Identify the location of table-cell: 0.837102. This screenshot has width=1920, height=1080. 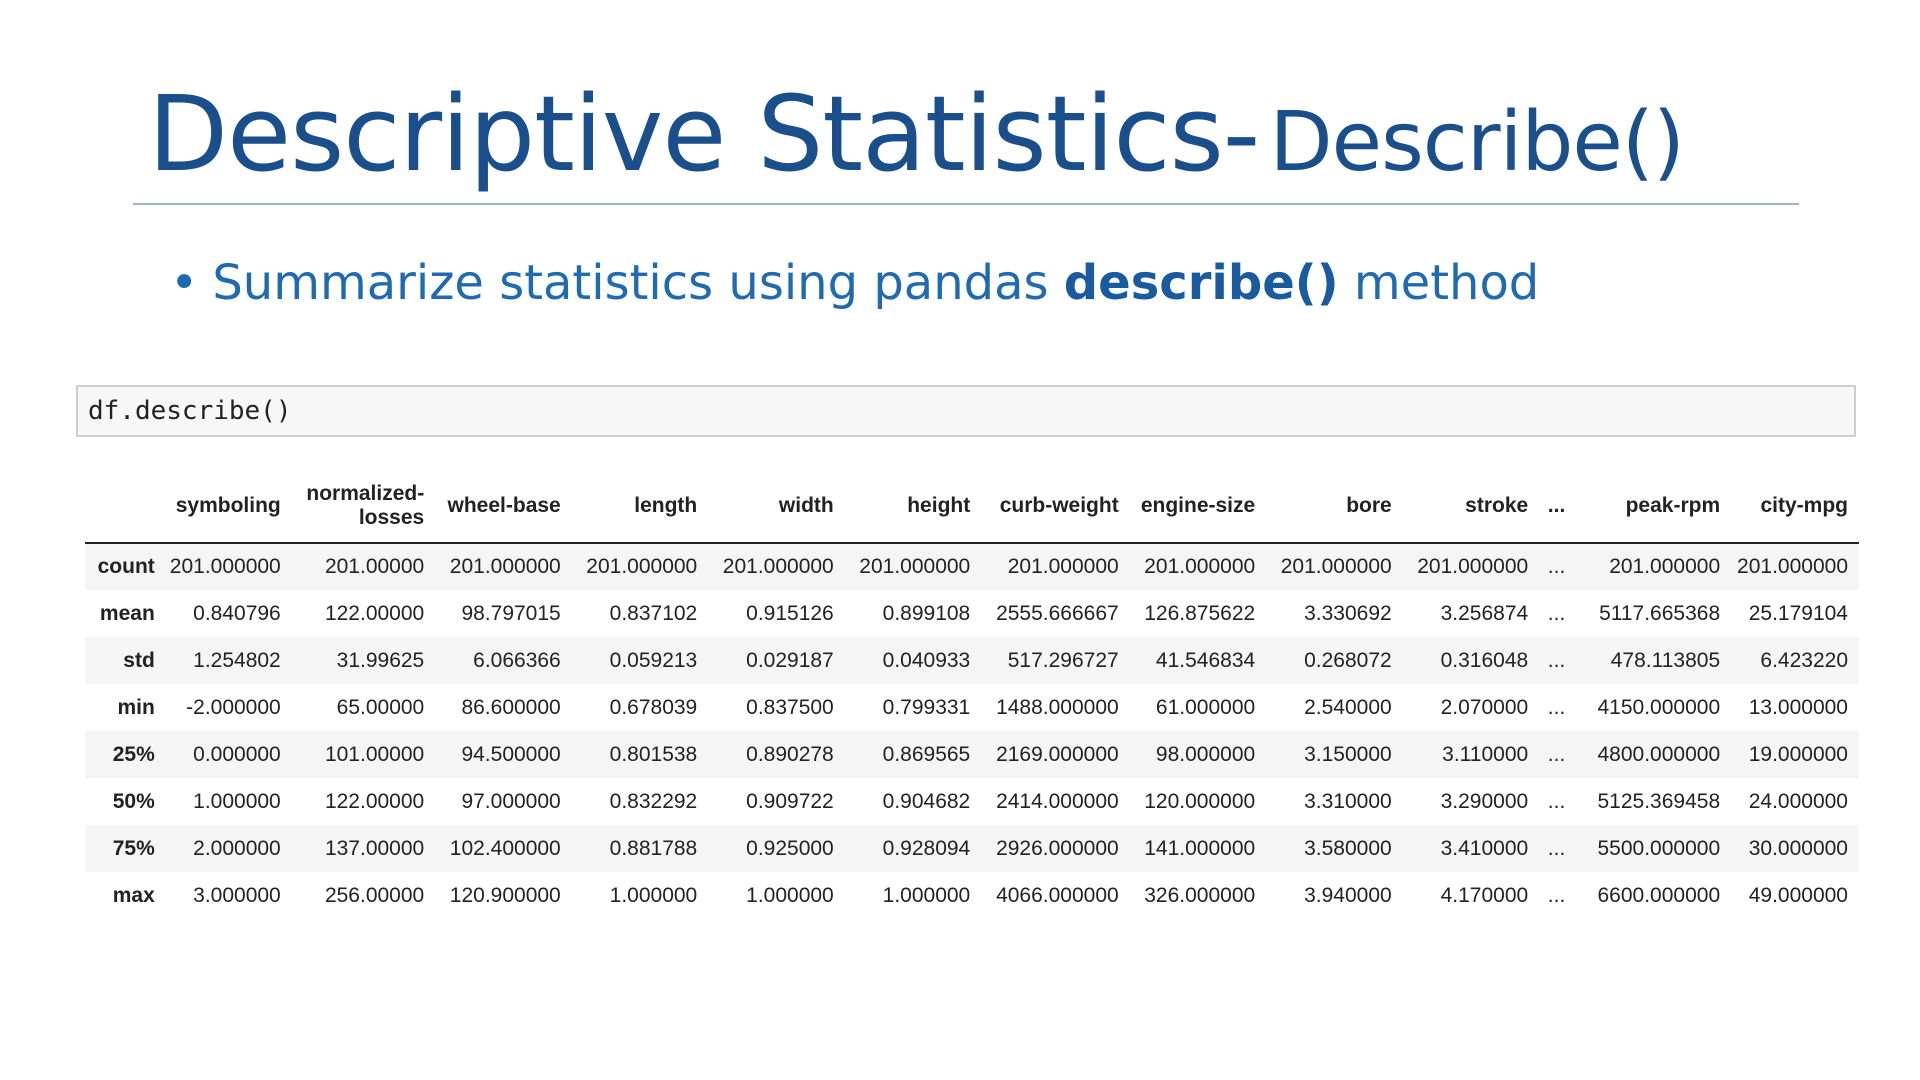
(653, 613).